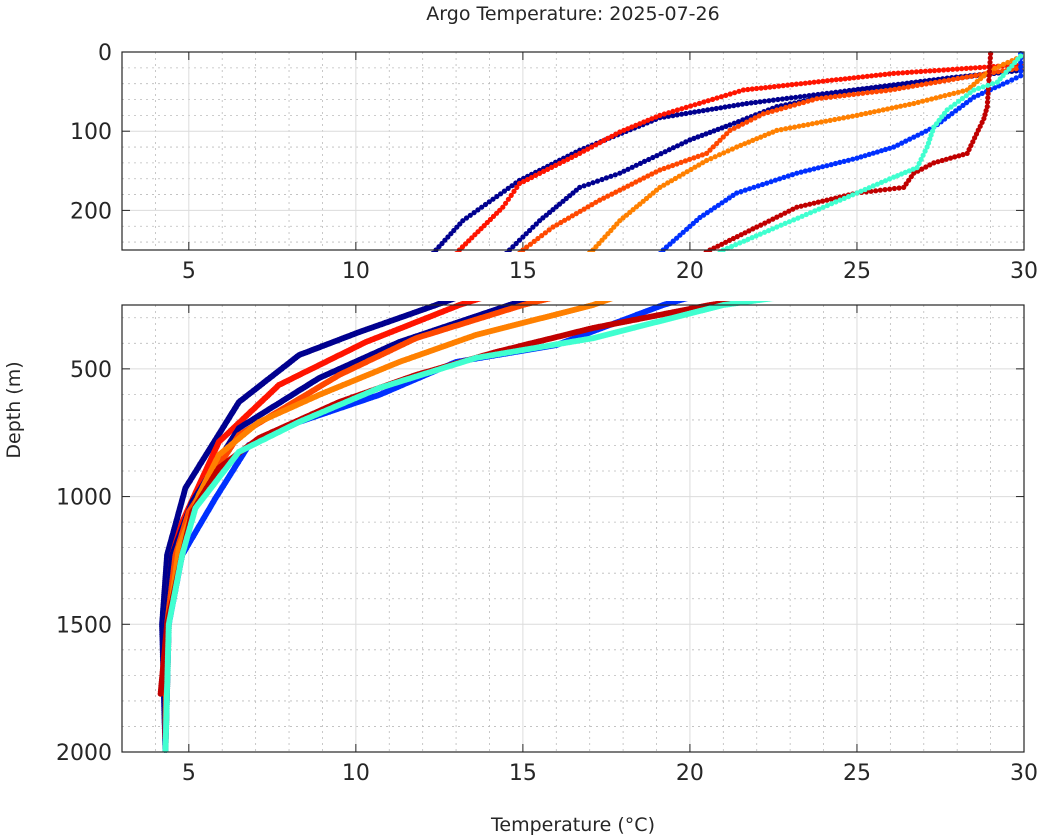  Describe the element at coordinates (91, 370) in the screenshot. I see `y-tick-label: 500` at that location.